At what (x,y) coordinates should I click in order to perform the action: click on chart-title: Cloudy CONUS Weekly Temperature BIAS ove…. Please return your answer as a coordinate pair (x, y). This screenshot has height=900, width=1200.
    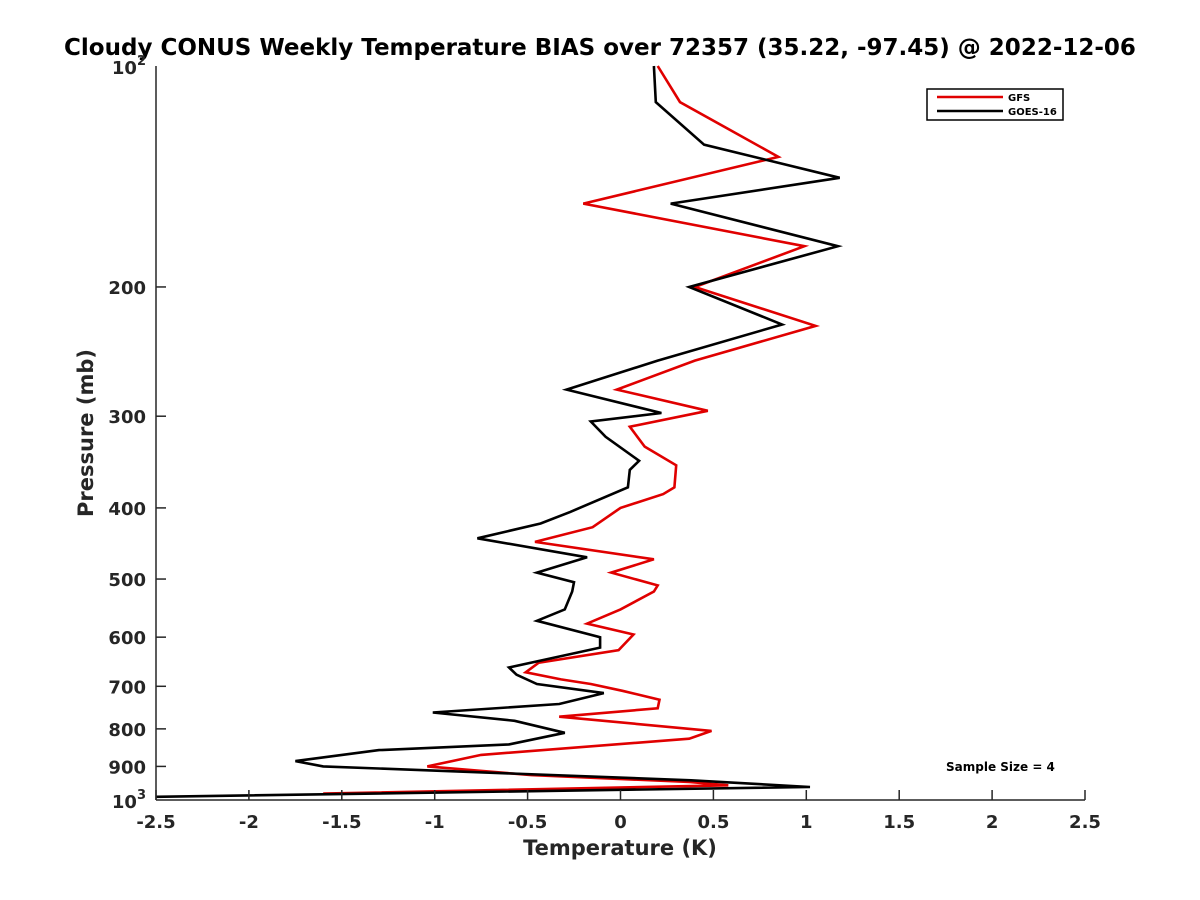
    Looking at the image, I should click on (600, 48).